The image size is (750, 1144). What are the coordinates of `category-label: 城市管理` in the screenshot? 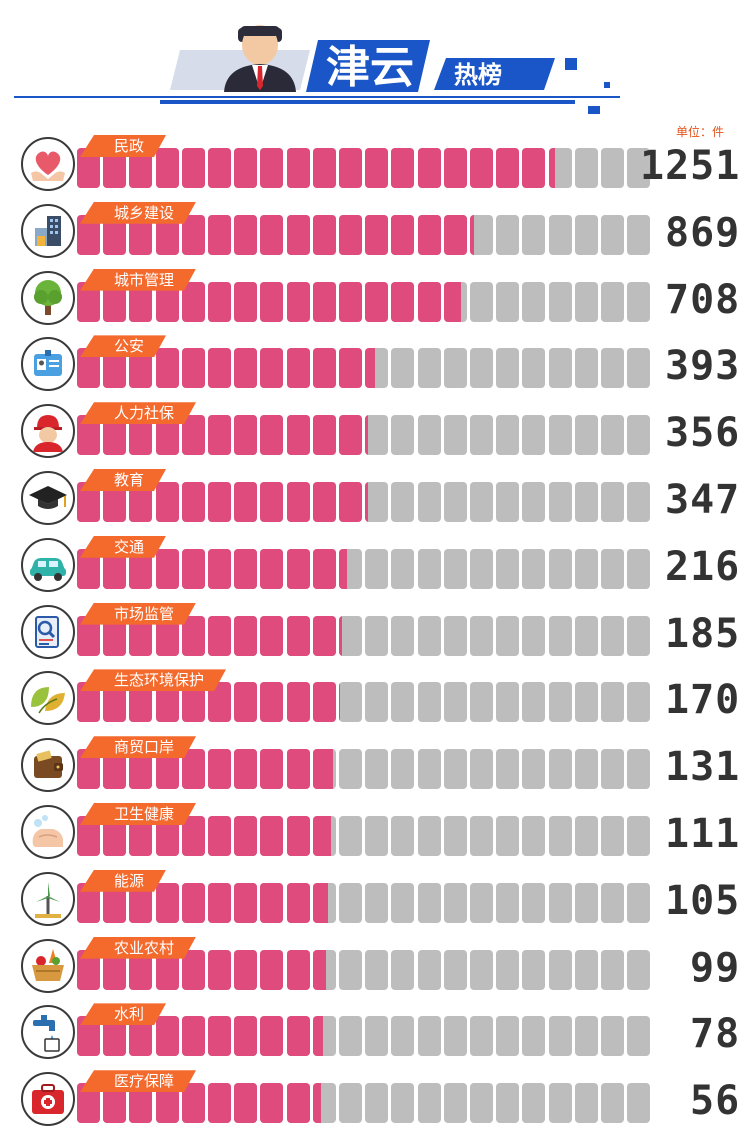 It's located at (138, 280).